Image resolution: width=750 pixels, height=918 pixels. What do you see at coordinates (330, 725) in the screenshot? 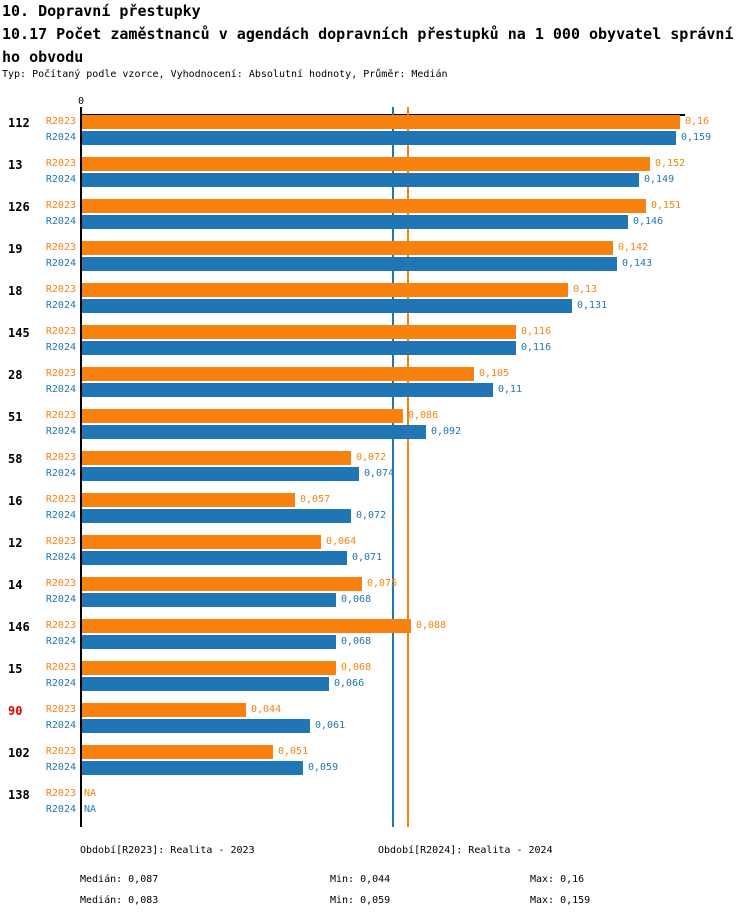
I see `value-label-r2024-90: 0,061` at bounding box center [330, 725].